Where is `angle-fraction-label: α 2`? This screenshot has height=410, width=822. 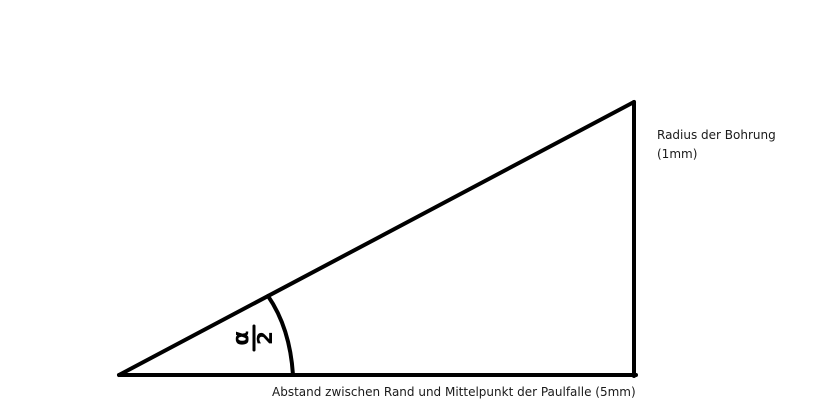
angle-fraction-label: α 2 is located at coordinates (253, 338).